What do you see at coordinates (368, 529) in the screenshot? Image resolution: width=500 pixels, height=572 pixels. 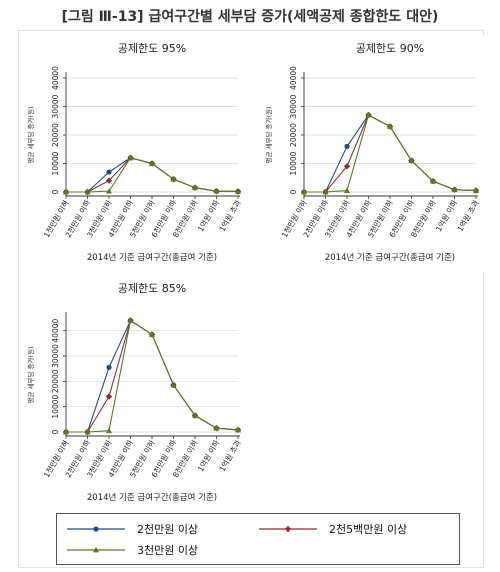 I see `legend-label: 2천5백만원 이상` at bounding box center [368, 529].